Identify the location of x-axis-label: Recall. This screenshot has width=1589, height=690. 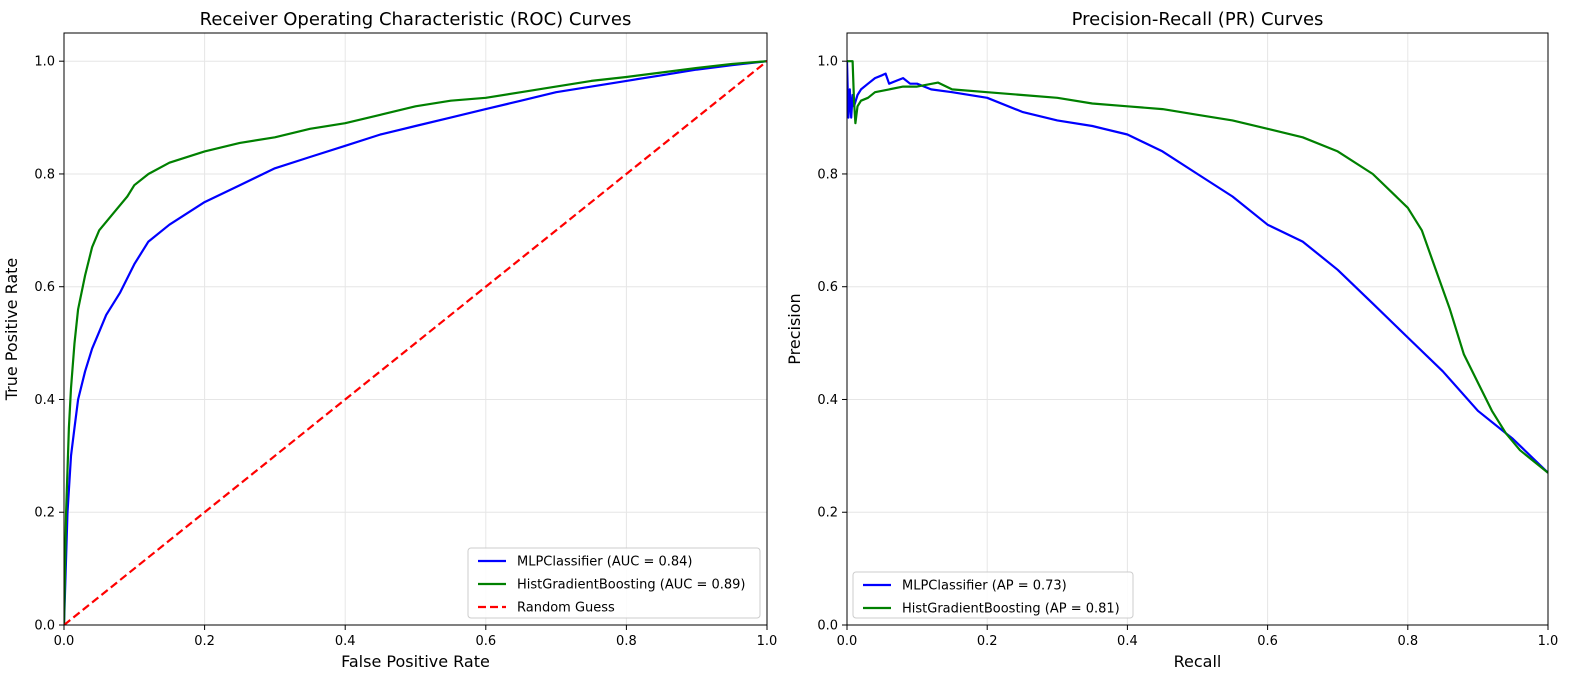
(1198, 661).